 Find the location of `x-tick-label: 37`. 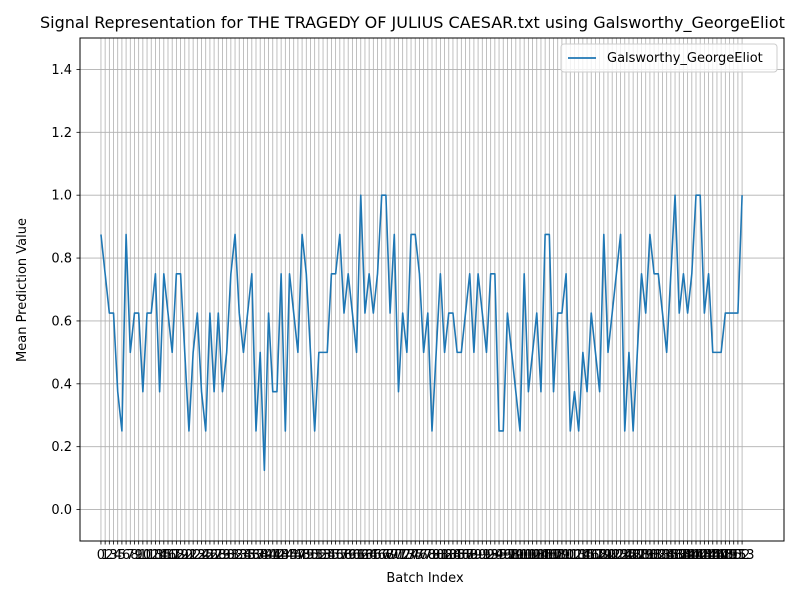

x-tick-label: 37 is located at coordinates (256, 555).